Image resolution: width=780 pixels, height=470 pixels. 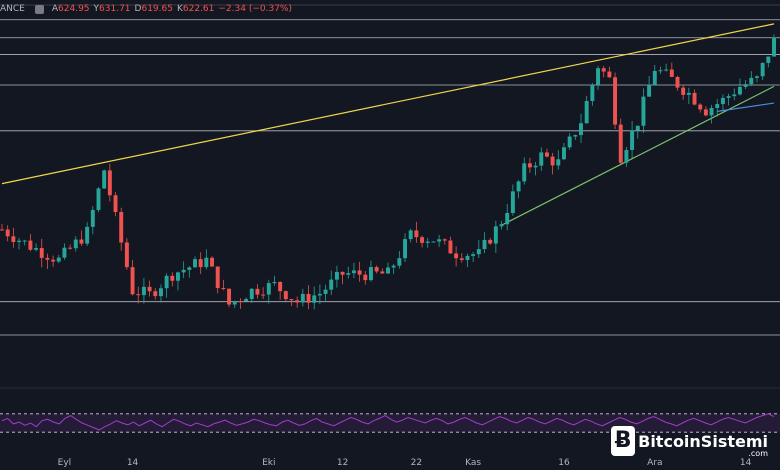 I want to click on bitcoin-logo-icon: Ƀ, so click(x=623, y=441).